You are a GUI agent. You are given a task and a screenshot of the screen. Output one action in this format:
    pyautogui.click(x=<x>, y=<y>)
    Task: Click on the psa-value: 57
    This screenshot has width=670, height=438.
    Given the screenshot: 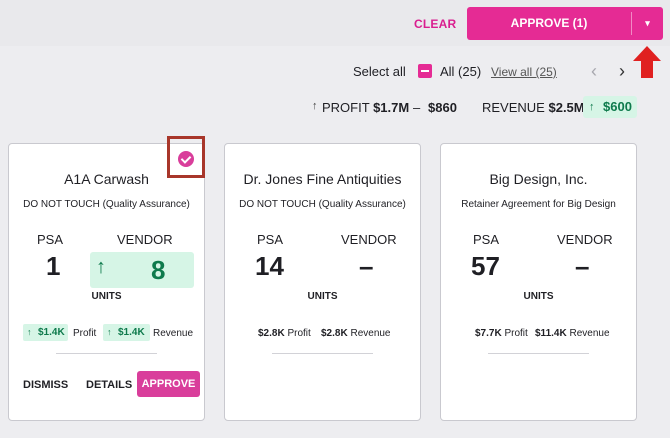 What is the action you would take?
    pyautogui.click(x=485, y=266)
    